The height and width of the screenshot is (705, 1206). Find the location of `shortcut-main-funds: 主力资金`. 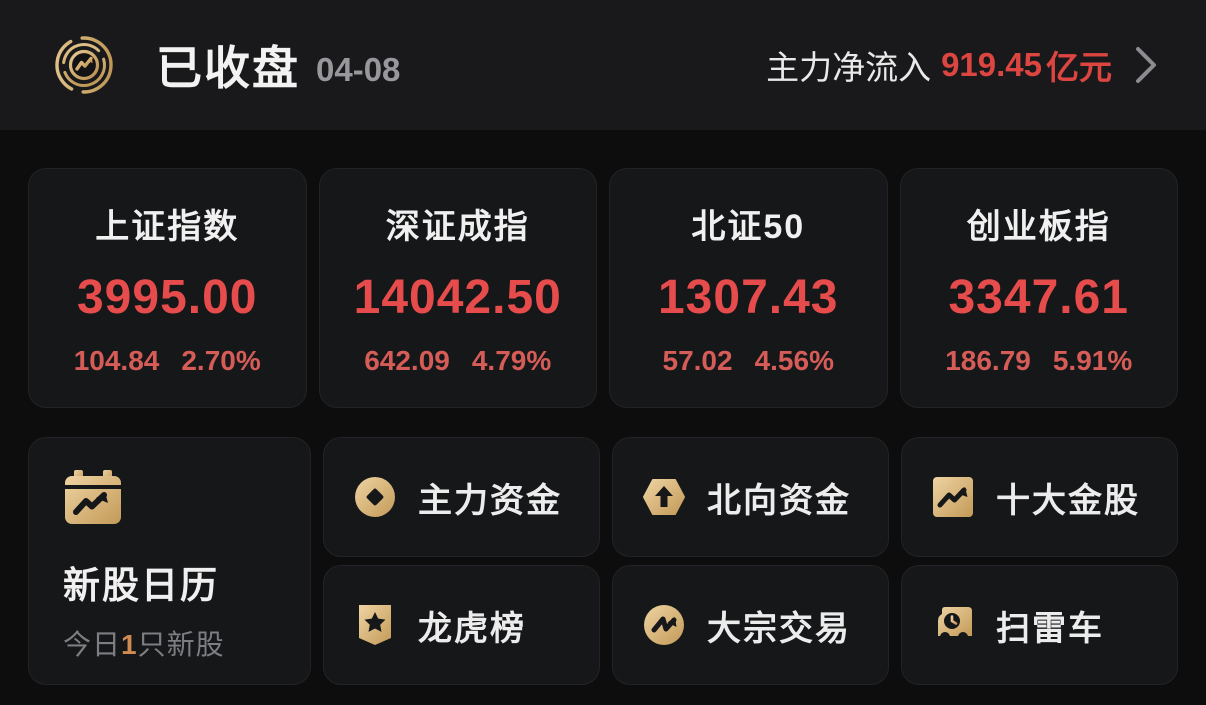

shortcut-main-funds: 主力资金 is located at coordinates (461, 497).